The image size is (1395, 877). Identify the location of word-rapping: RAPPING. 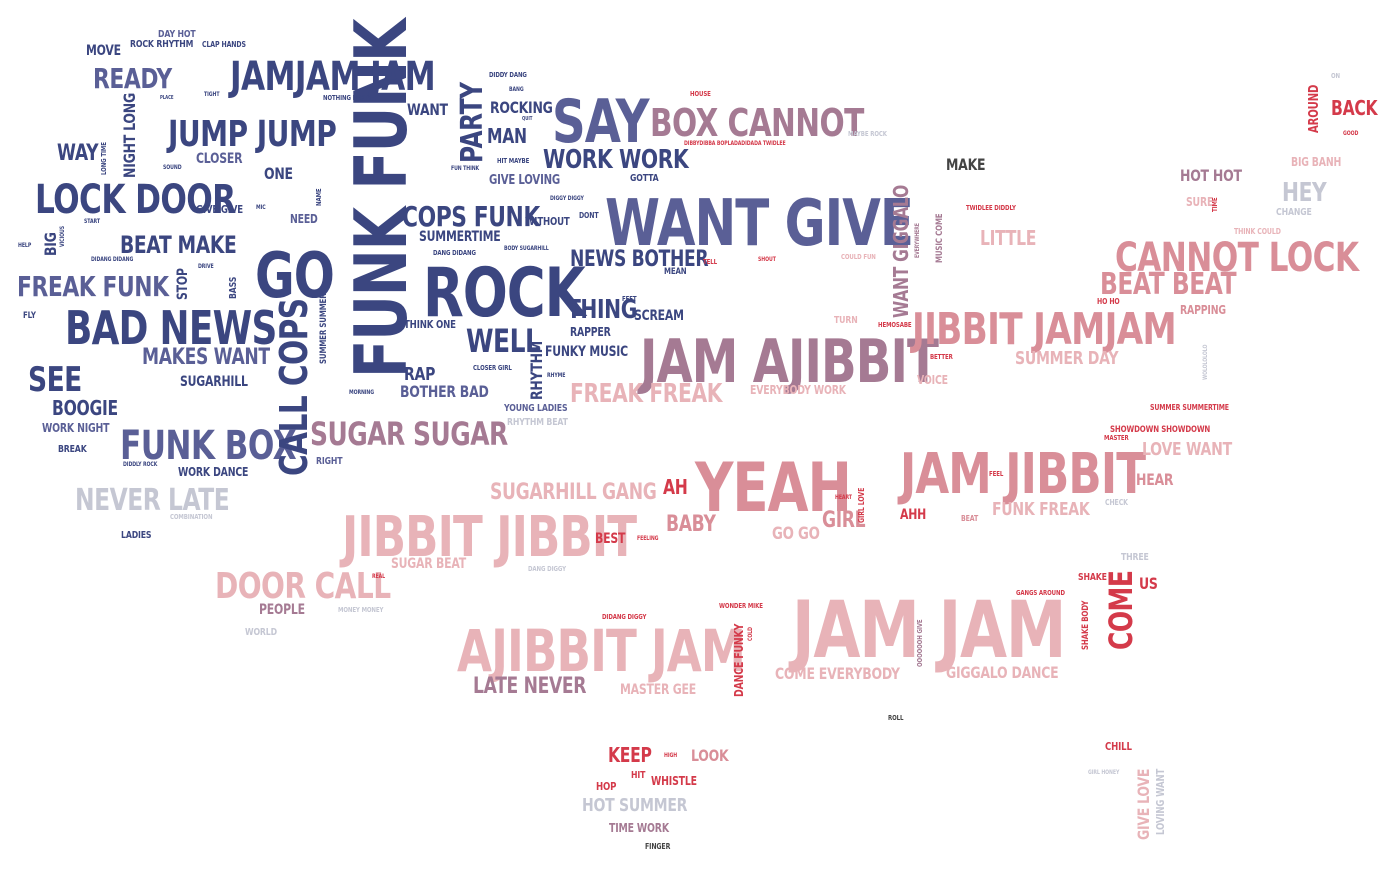
(1203, 310).